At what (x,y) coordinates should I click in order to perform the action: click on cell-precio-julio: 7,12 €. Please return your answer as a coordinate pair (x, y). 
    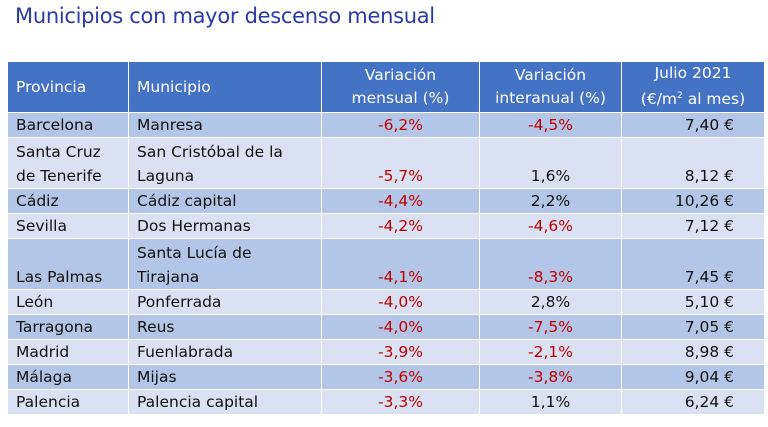
    Looking at the image, I should click on (693, 226).